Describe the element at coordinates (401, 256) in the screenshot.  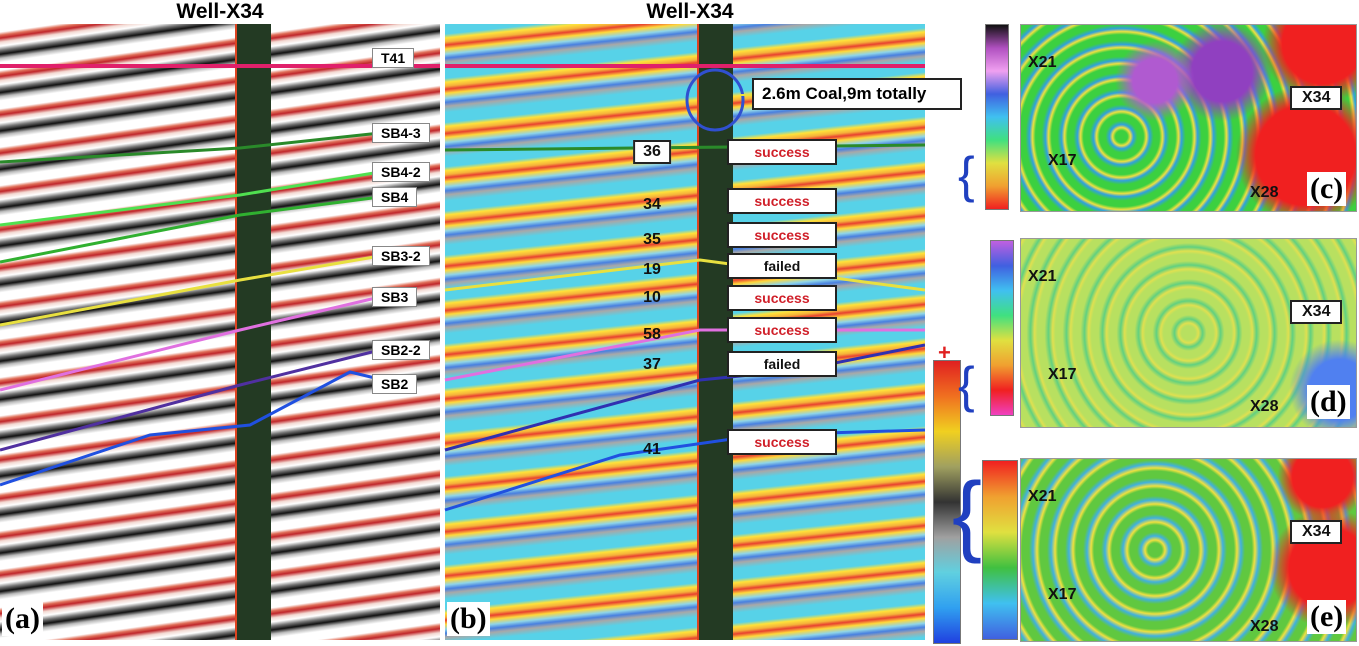
I see `horizon-label: SB3-2` at that location.